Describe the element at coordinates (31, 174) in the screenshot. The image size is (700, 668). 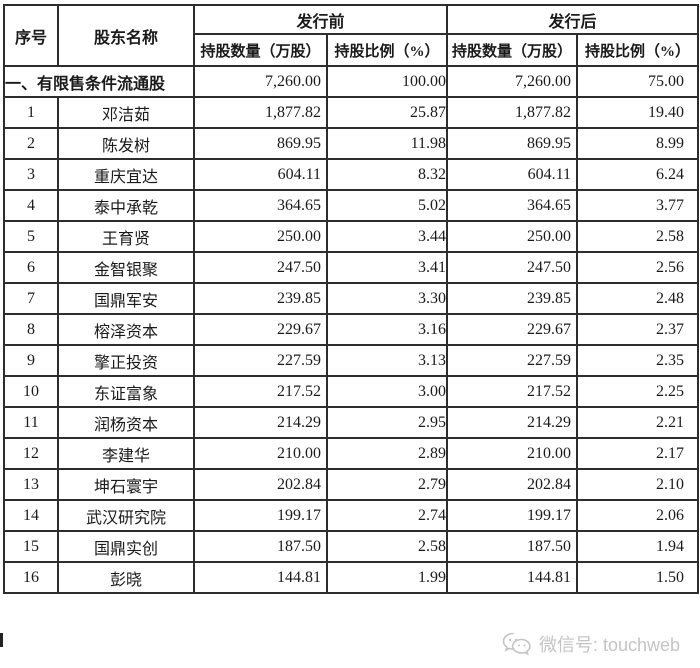
I see `row-index-cell: 3` at that location.